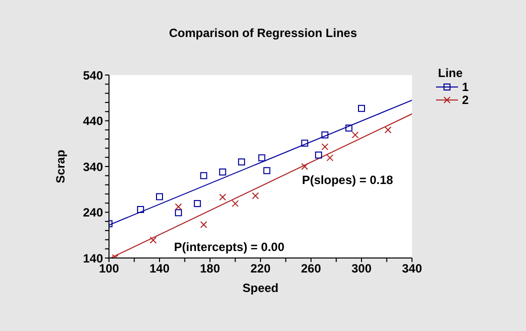 Image resolution: width=526 pixels, height=331 pixels. What do you see at coordinates (93, 167) in the screenshot?
I see `y-tick-label: 340` at bounding box center [93, 167].